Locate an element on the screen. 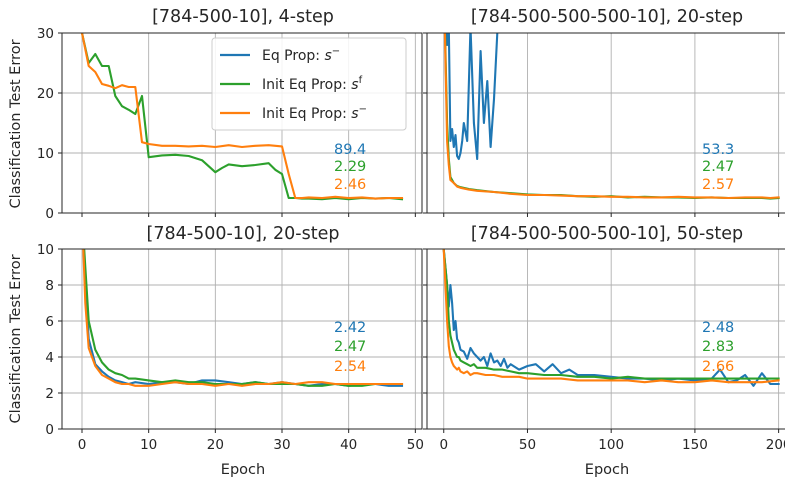 The height and width of the screenshot is (478, 785). final-value-label-1: 53.3 is located at coordinates (718, 150).